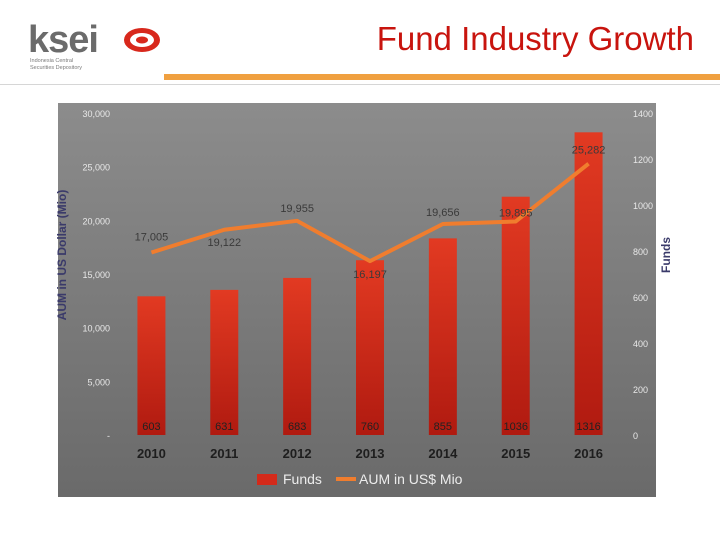 This screenshot has width=720, height=540. I want to click on right-axis-tick: 400, so click(640, 344).